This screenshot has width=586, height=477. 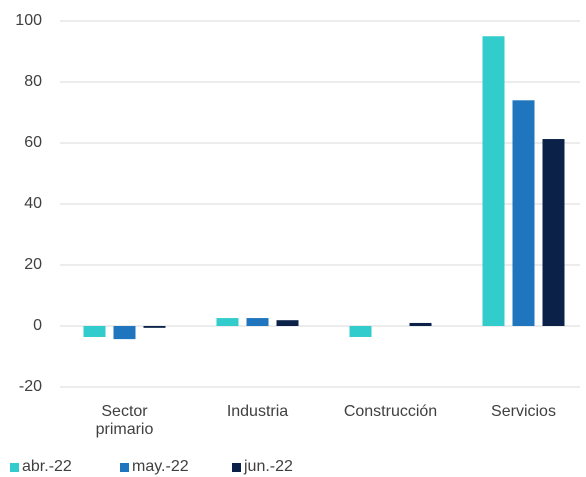 What do you see at coordinates (33, 142) in the screenshot?
I see `y-tick-label: 60` at bounding box center [33, 142].